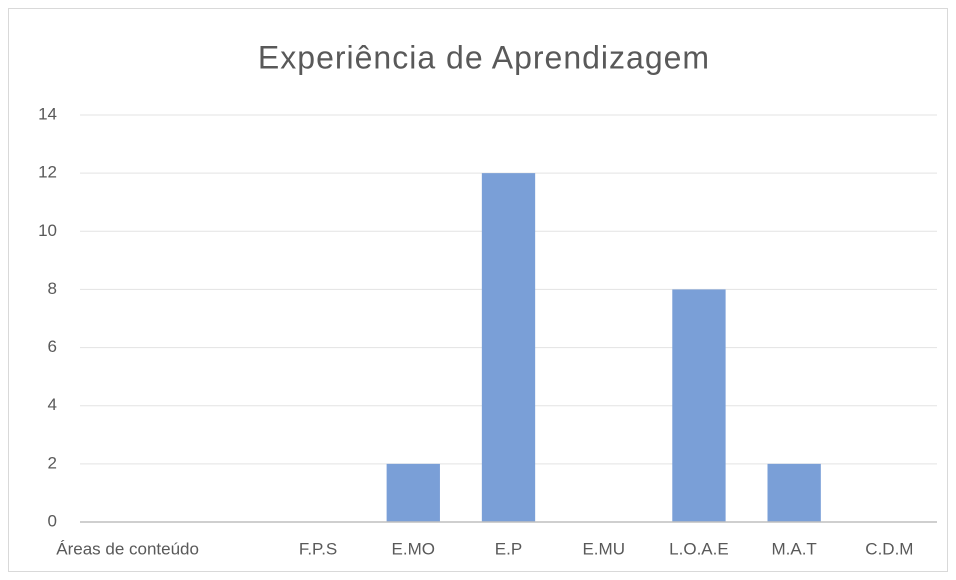 The height and width of the screenshot is (580, 956). What do you see at coordinates (127, 548) in the screenshot?
I see `x-tick-label: Áreas de conteúdo` at bounding box center [127, 548].